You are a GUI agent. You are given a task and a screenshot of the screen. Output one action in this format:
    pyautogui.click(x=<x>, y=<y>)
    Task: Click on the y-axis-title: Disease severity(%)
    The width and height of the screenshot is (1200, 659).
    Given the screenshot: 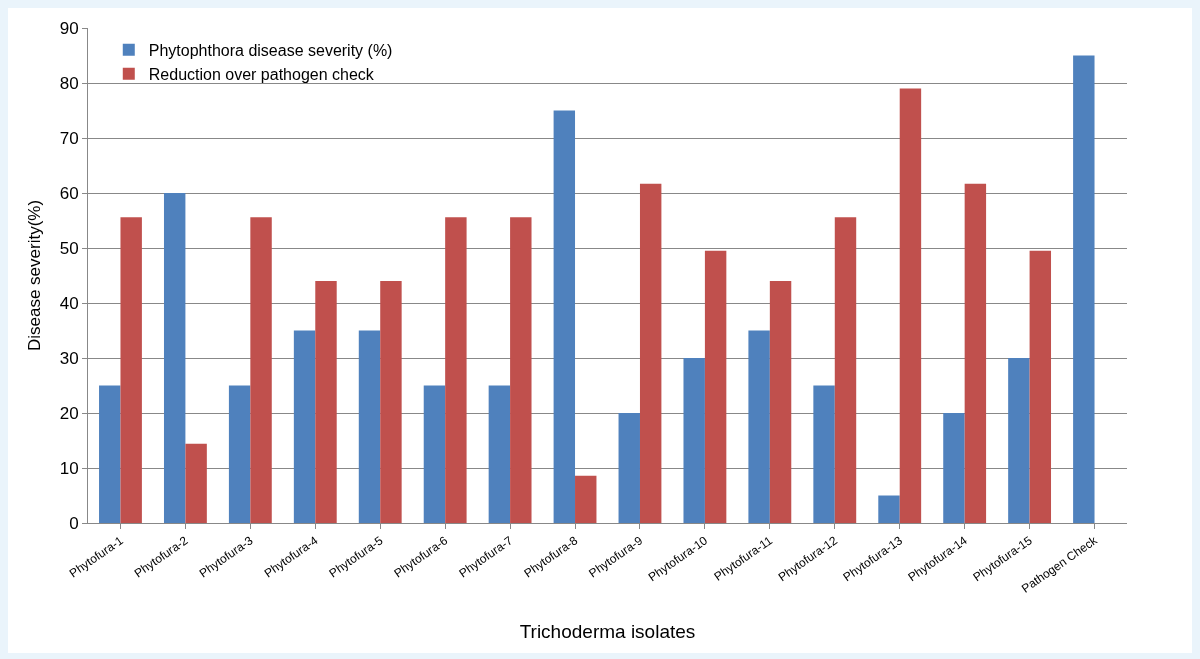 What is the action you would take?
    pyautogui.click(x=35, y=275)
    